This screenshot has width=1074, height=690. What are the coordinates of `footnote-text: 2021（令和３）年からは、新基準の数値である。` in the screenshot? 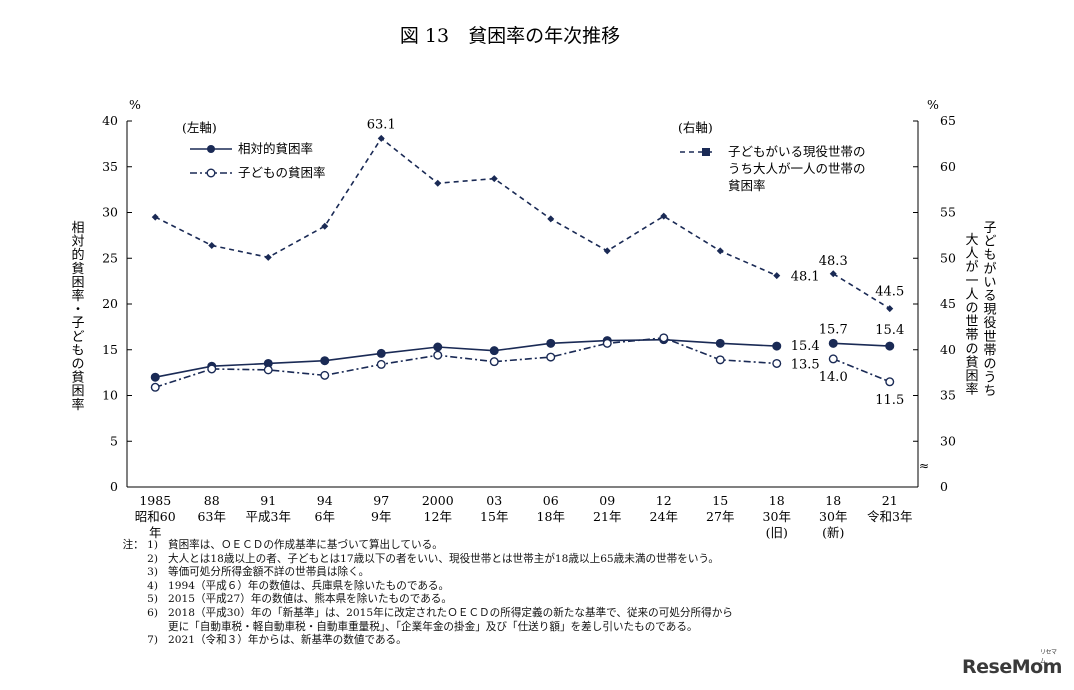 It's located at (287, 640).